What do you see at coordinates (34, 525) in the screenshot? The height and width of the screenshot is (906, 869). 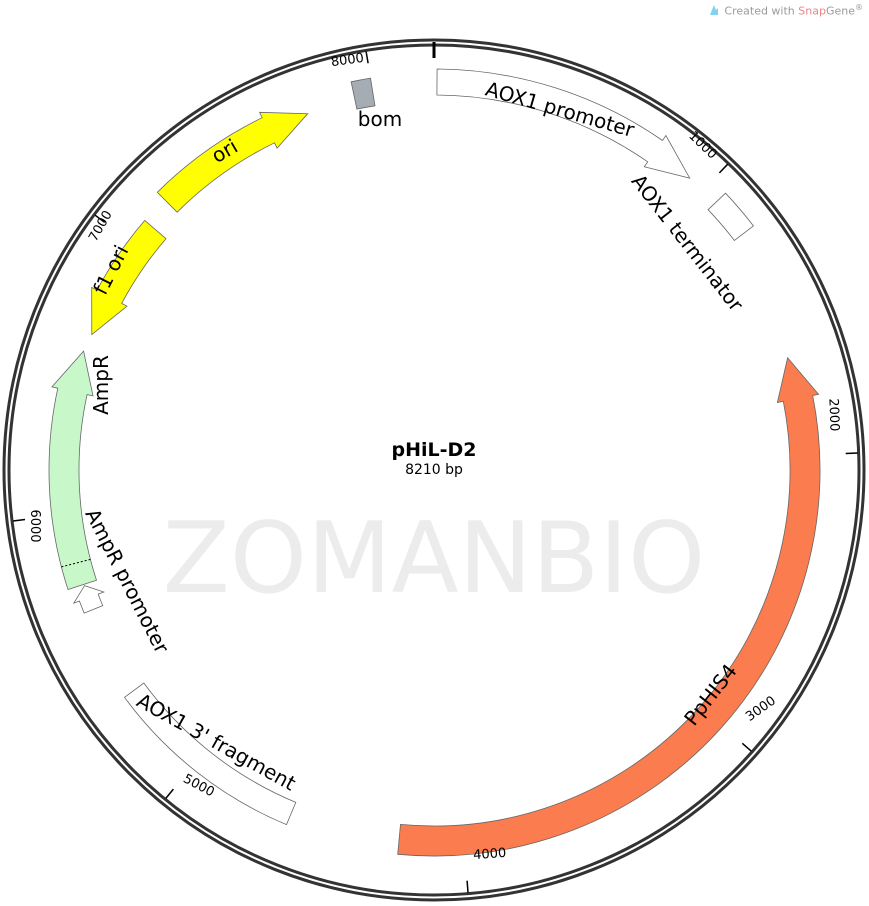 I see `tick-label-6000: 6000` at bounding box center [34, 525].